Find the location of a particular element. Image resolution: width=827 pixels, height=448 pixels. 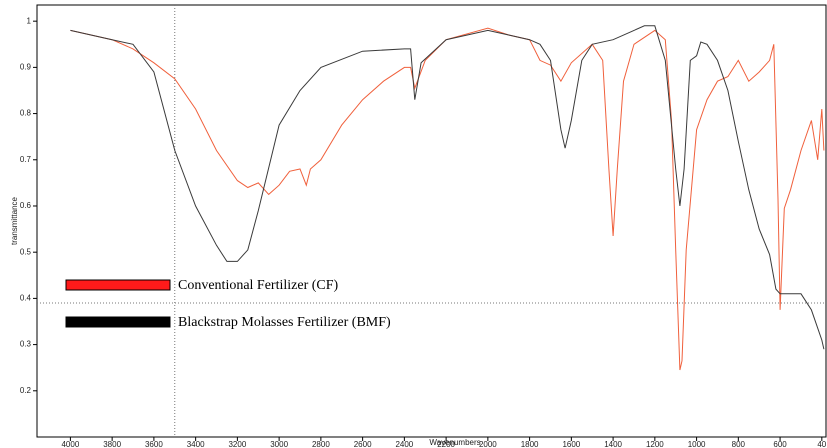

y-tick-label: 0.3 is located at coordinates (26, 344).